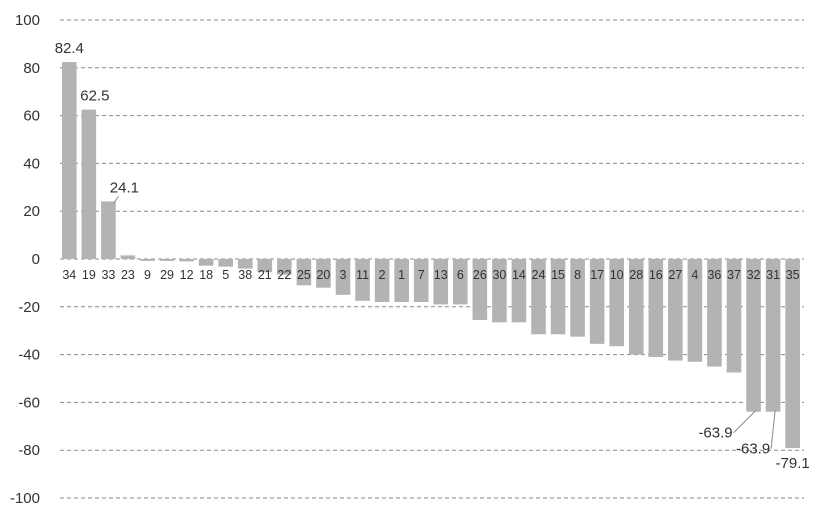 The image size is (814, 505). Describe the element at coordinates (25, 497) in the screenshot. I see `y-tick-label: -100` at that location.